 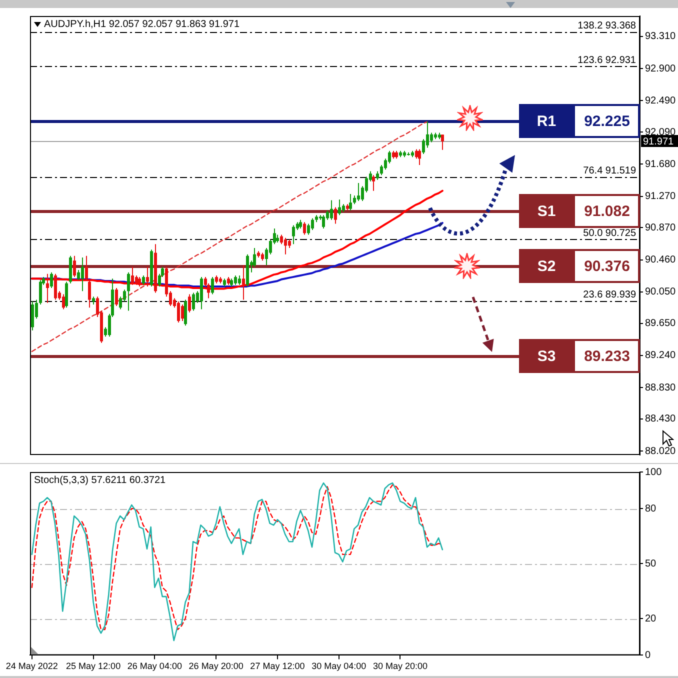 I want to click on x-tick-label: 26 May 20:00, so click(x=216, y=666).